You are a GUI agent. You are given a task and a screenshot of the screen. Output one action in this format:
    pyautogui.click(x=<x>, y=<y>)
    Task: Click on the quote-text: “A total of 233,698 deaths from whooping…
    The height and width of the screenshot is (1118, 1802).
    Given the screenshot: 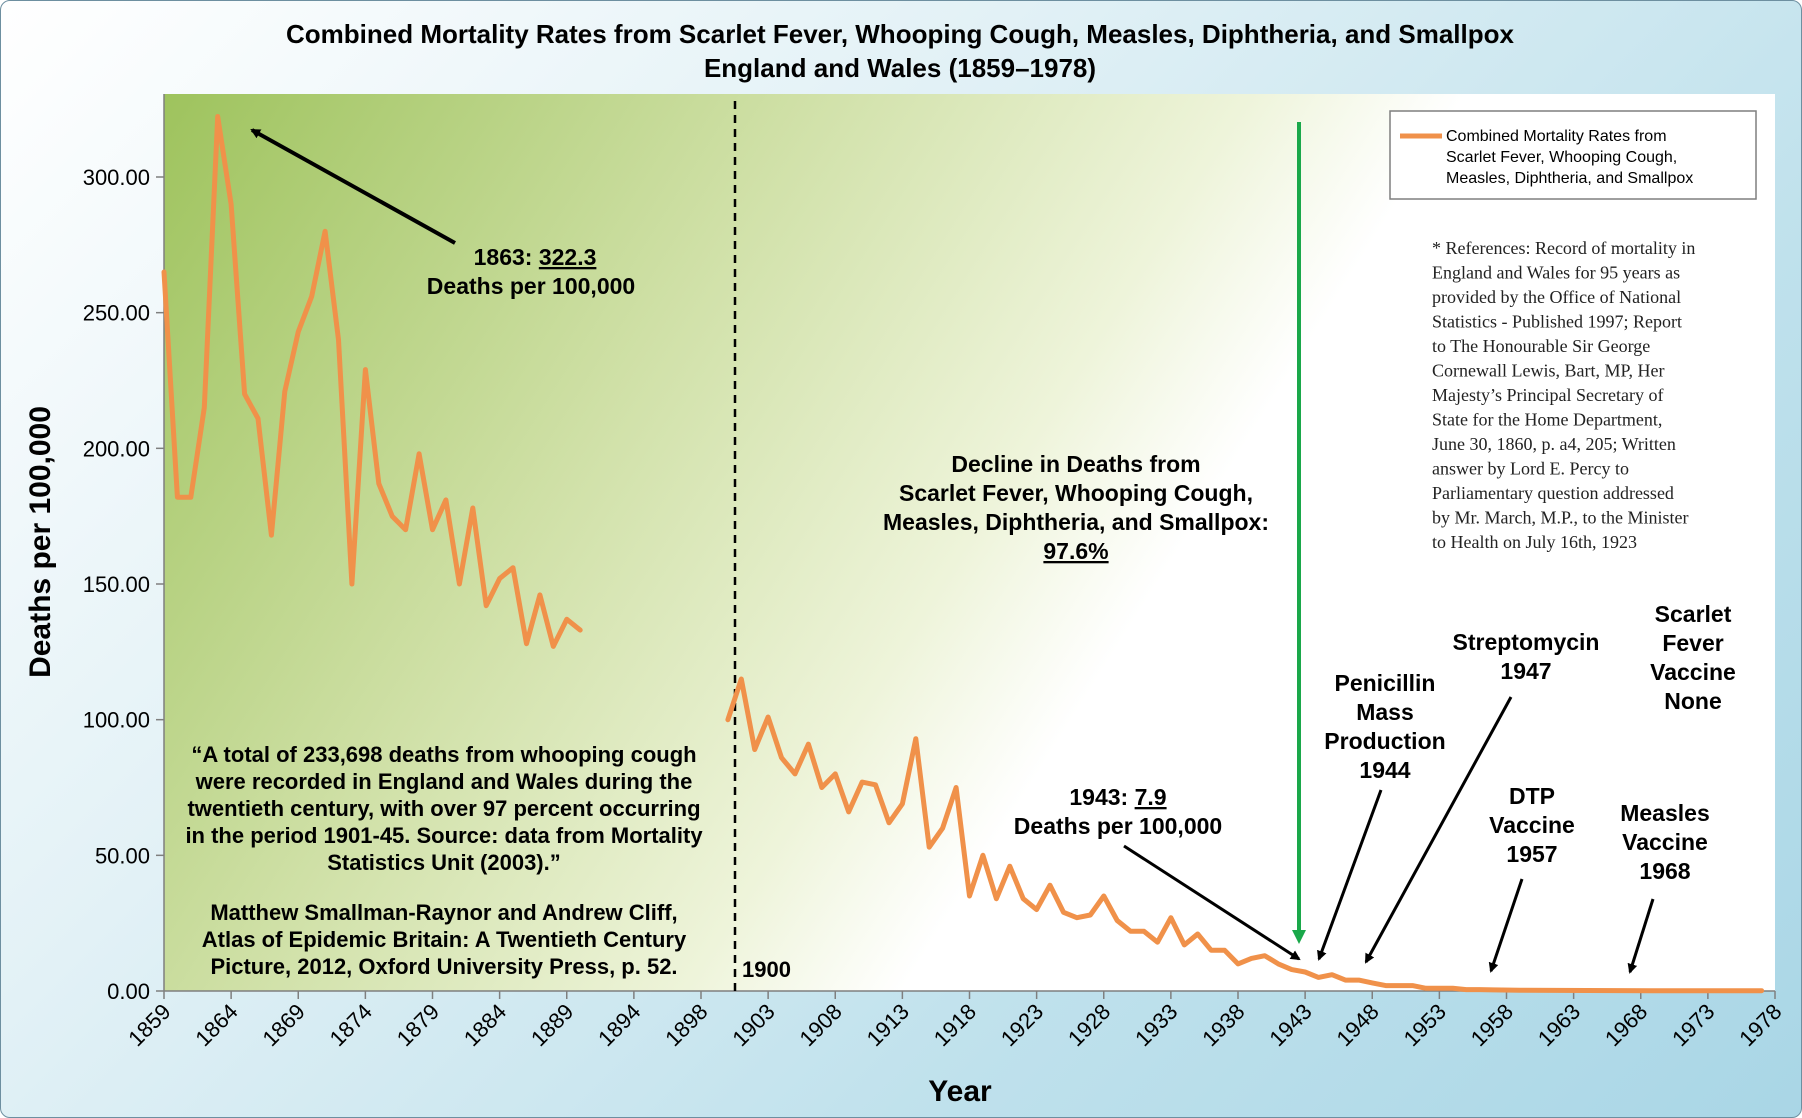 What is the action you would take?
    pyautogui.click(x=444, y=808)
    